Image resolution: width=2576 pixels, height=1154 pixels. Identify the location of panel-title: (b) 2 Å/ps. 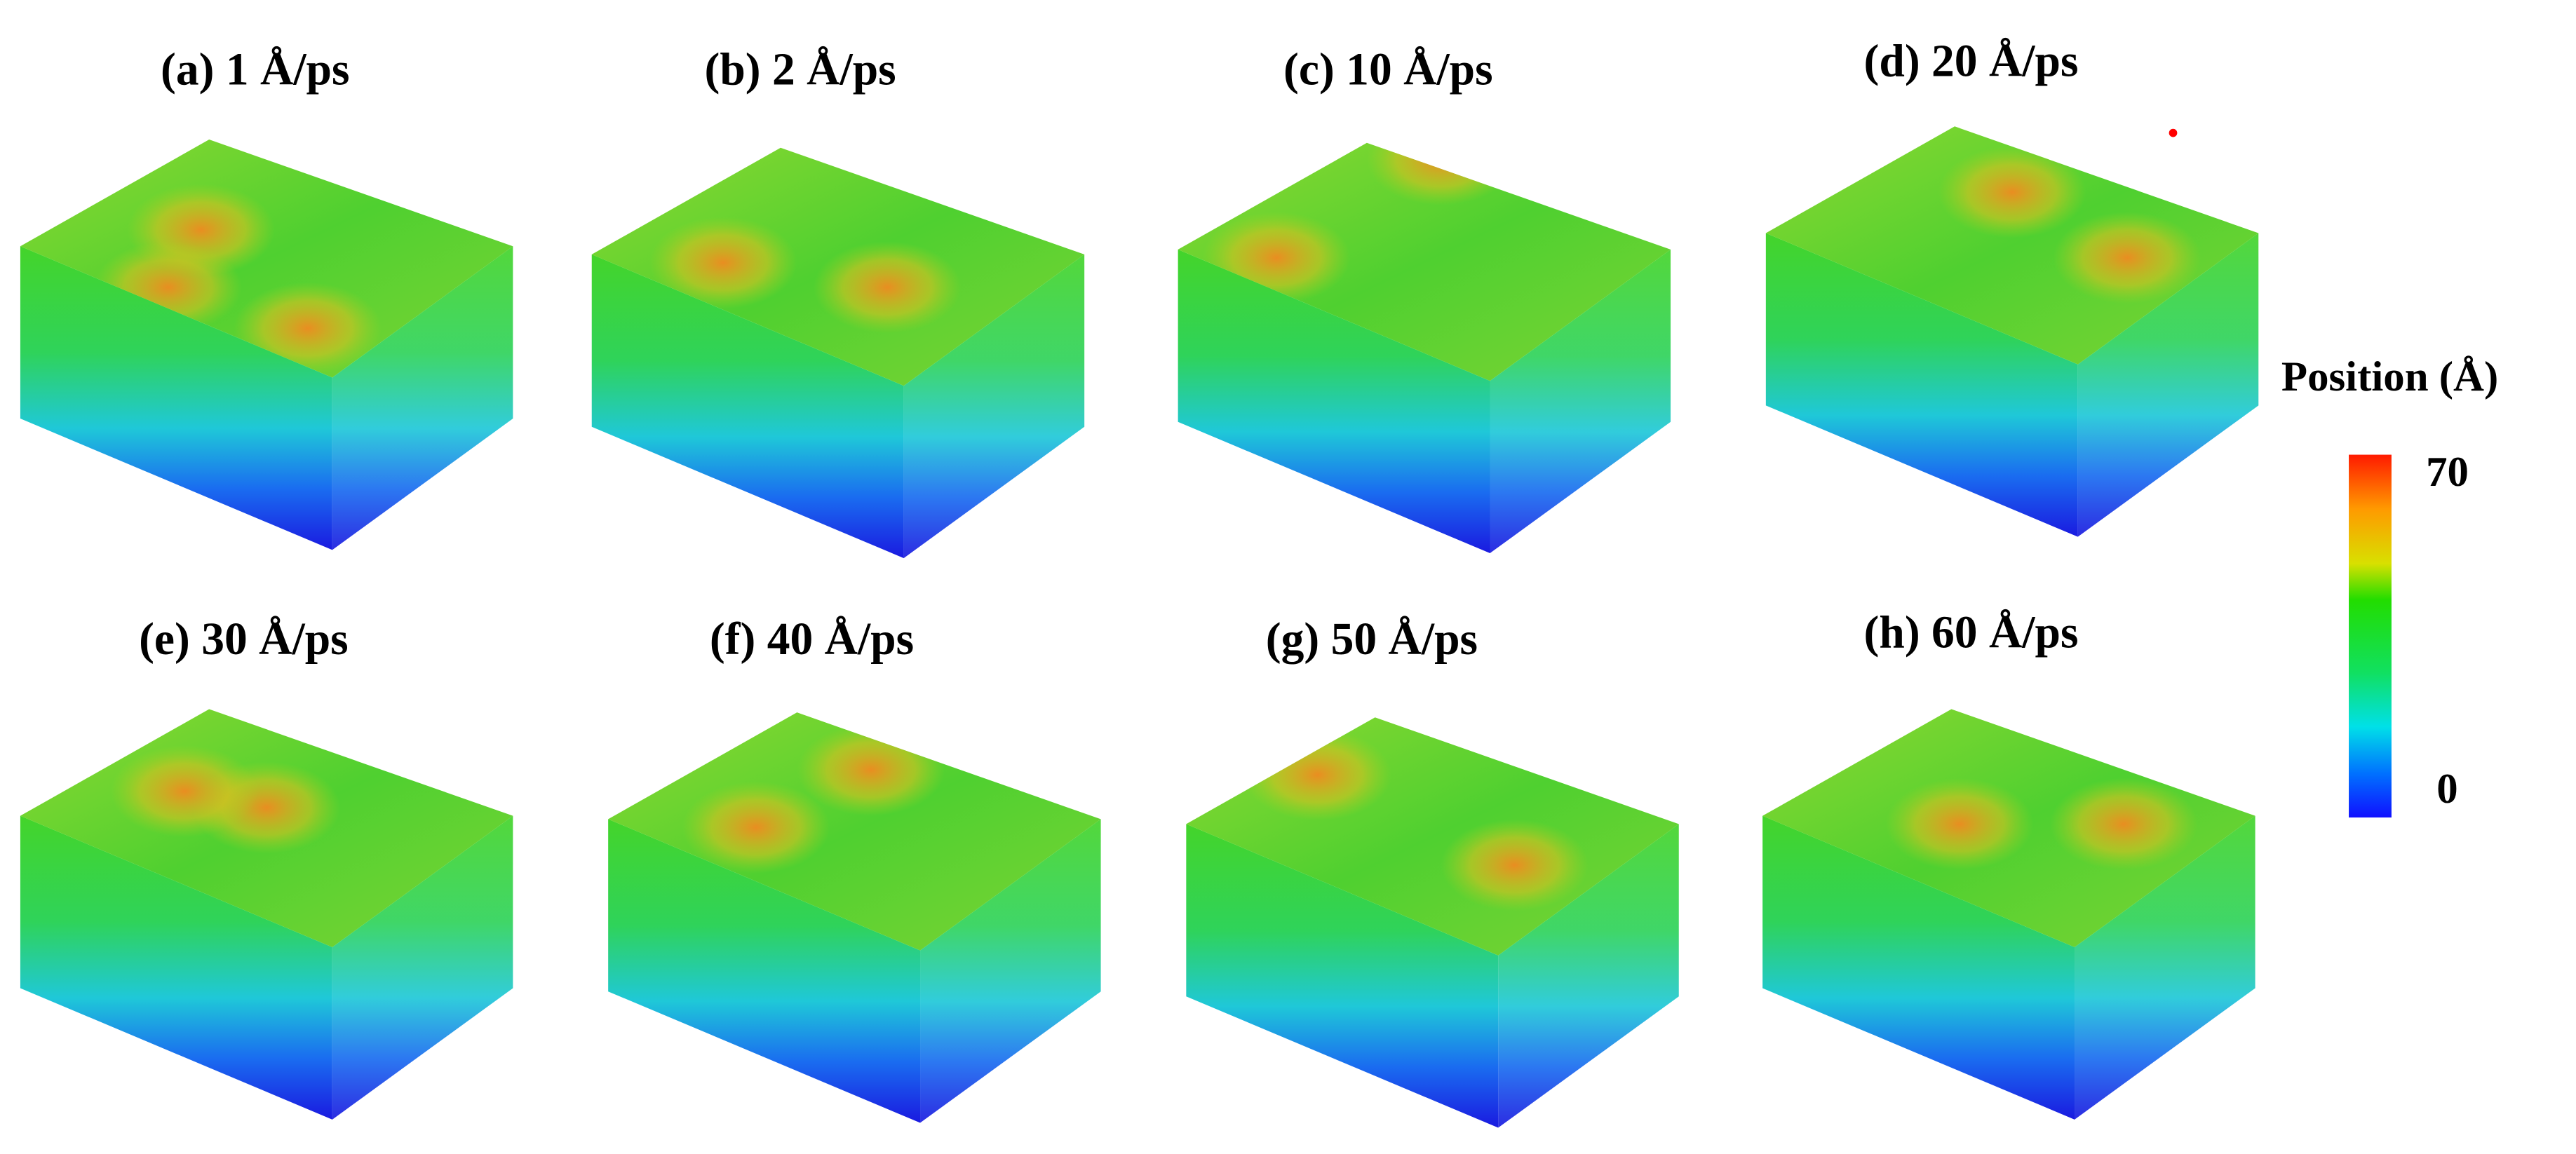
(800, 69).